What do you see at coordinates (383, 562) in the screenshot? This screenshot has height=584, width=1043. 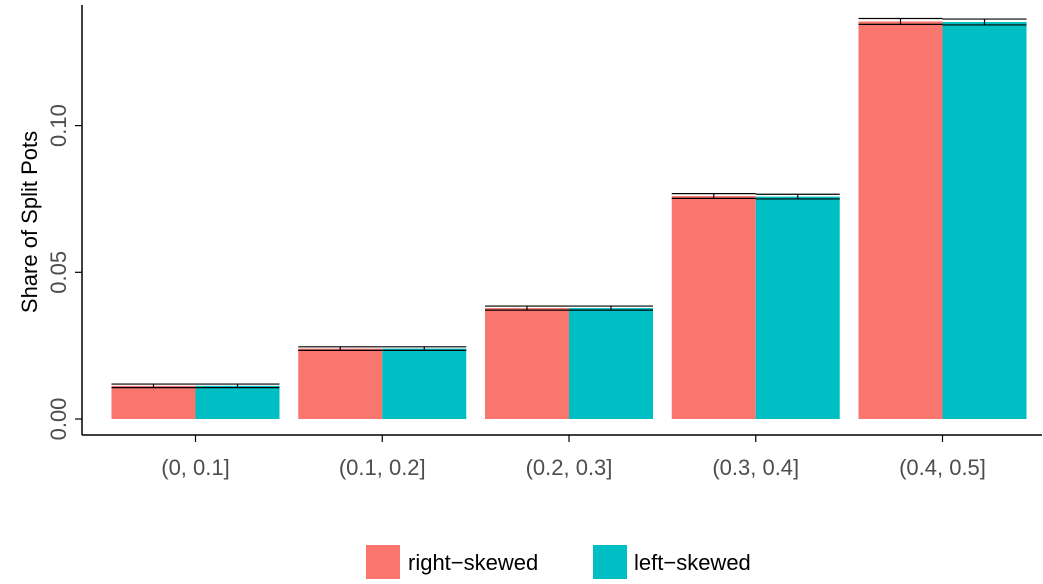 I see `legend-key-right-skewed` at bounding box center [383, 562].